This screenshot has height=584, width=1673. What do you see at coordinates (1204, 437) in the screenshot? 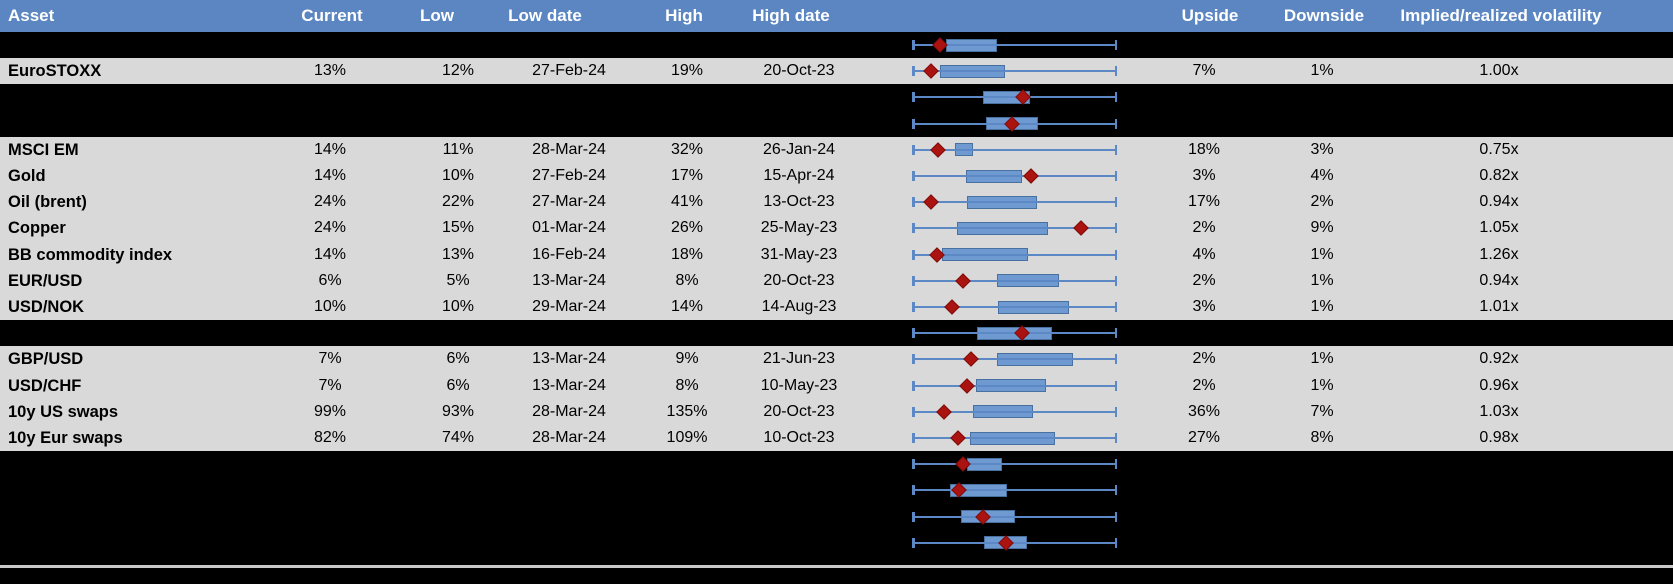
I see `upside-cell: 27%` at bounding box center [1204, 437].